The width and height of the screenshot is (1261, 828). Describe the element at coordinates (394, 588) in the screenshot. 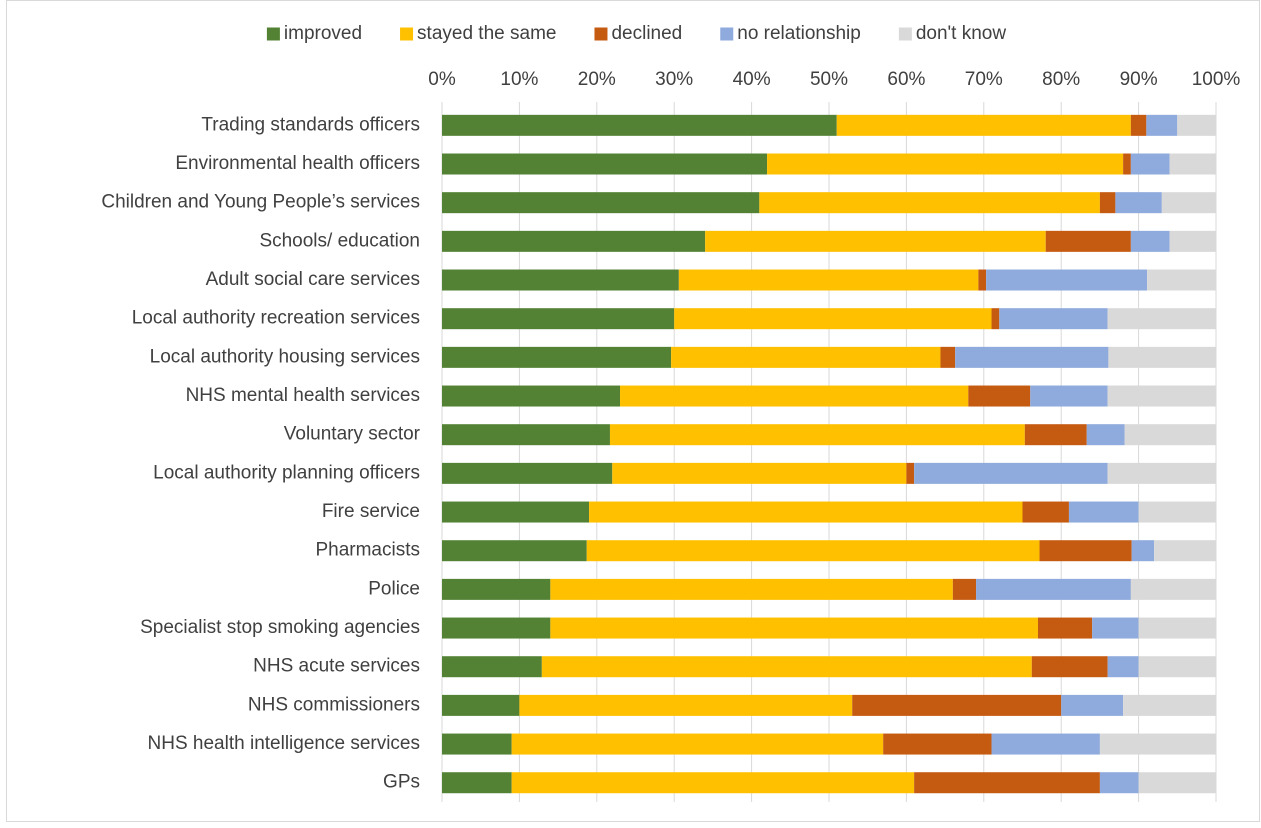

I see `category-label: Police` at that location.